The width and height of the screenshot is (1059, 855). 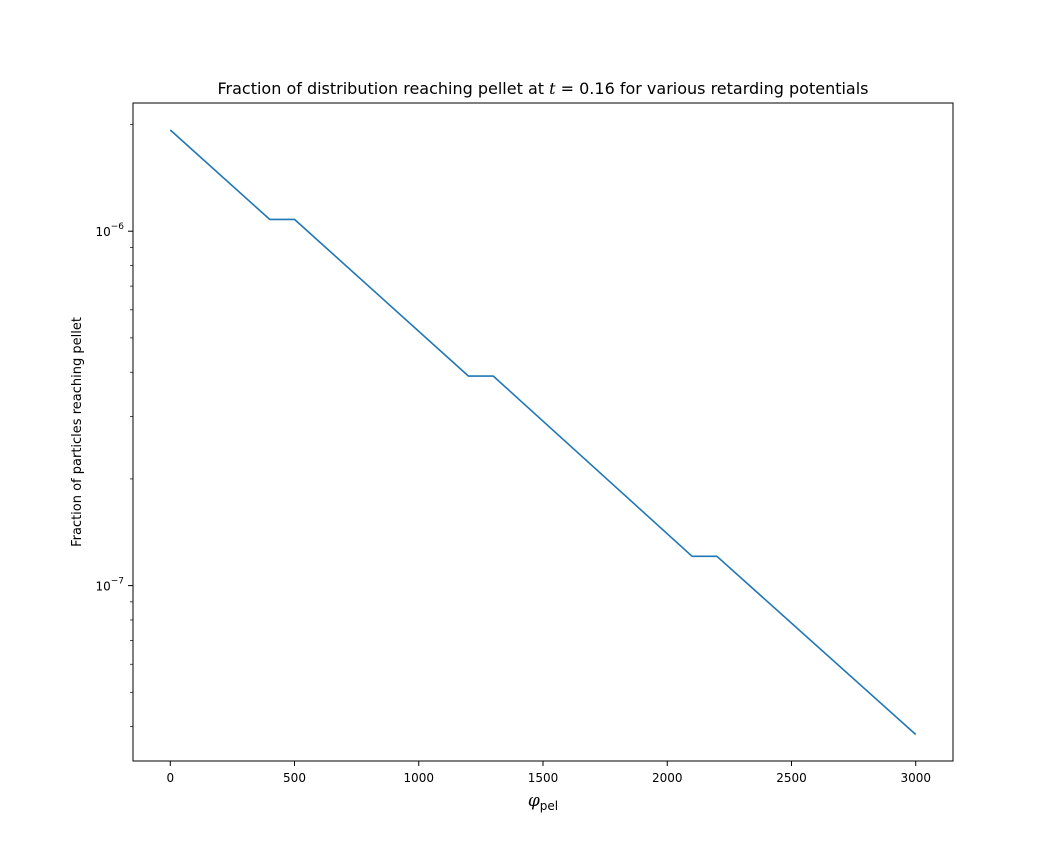 I want to click on x-axis-ticks: 0 500 1000 1500 2000 2500 3000, so click(x=548, y=773).